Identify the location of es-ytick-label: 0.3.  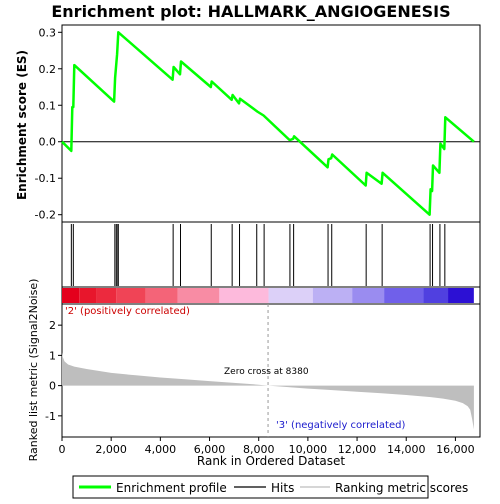
(48, 32).